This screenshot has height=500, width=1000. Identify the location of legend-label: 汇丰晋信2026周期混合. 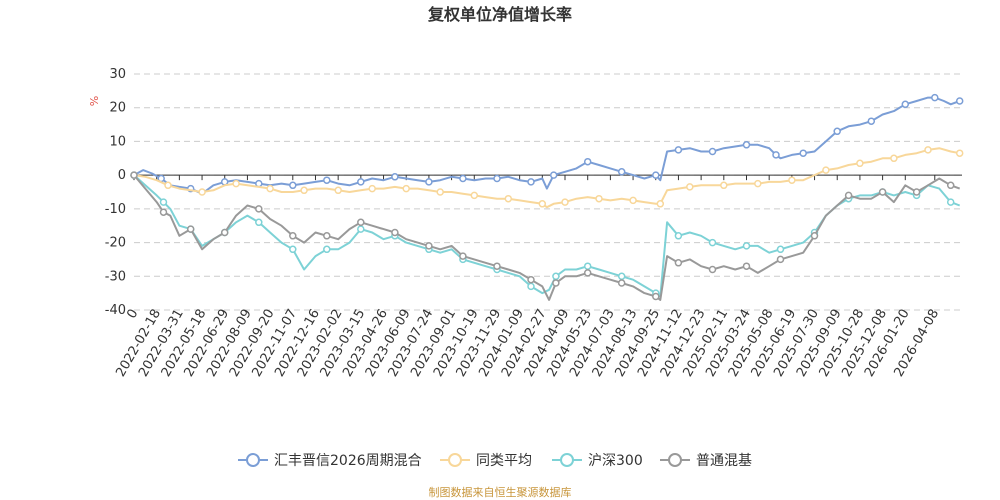
(348, 461).